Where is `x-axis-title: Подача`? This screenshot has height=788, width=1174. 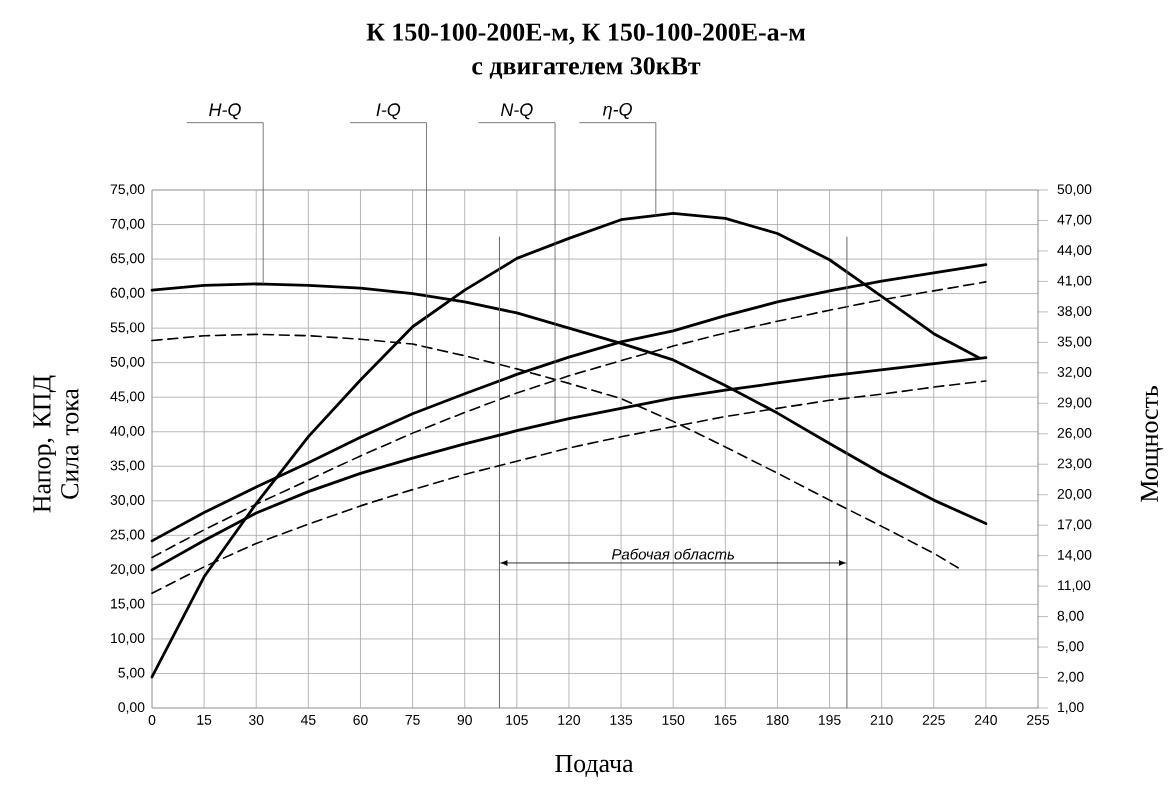 x-axis-title: Подача is located at coordinates (594, 766).